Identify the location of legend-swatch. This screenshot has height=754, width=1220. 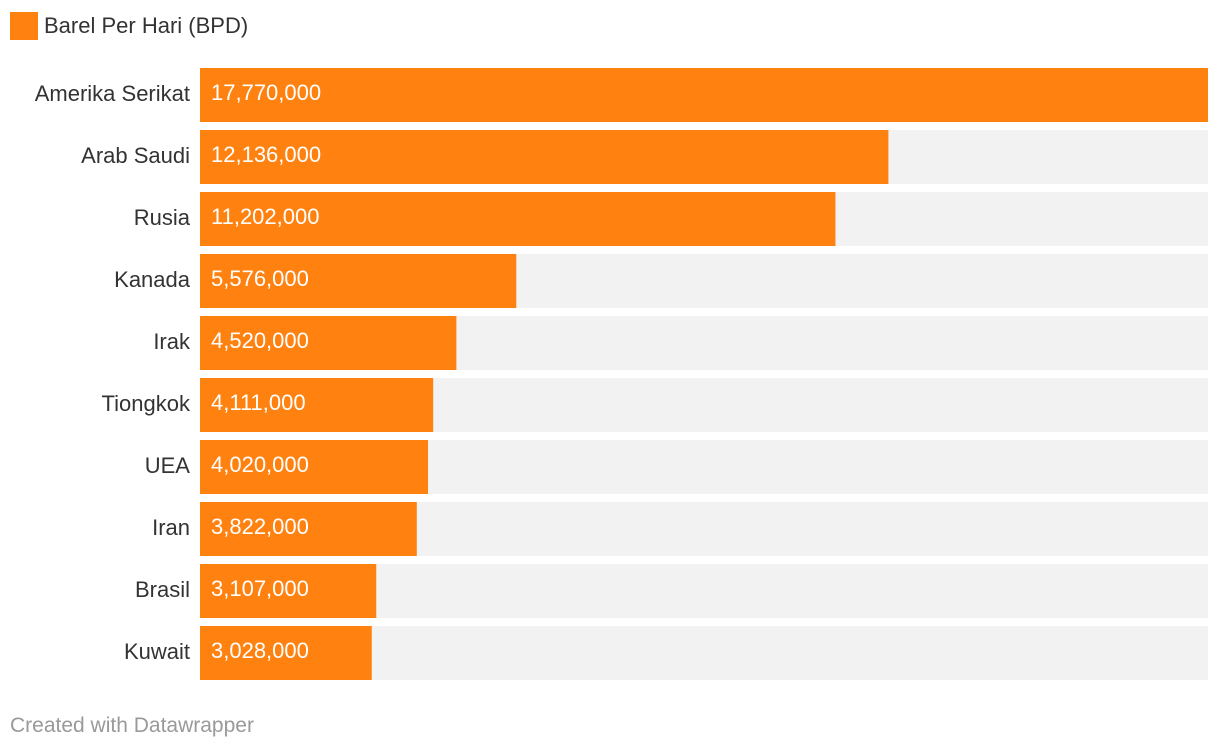
(24, 26).